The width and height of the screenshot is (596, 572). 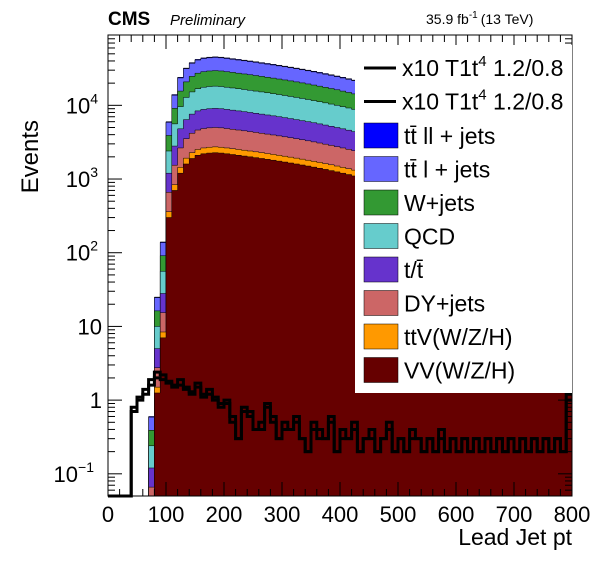 What do you see at coordinates (572, 514) in the screenshot?
I see `x-tick-label: 800` at bounding box center [572, 514].